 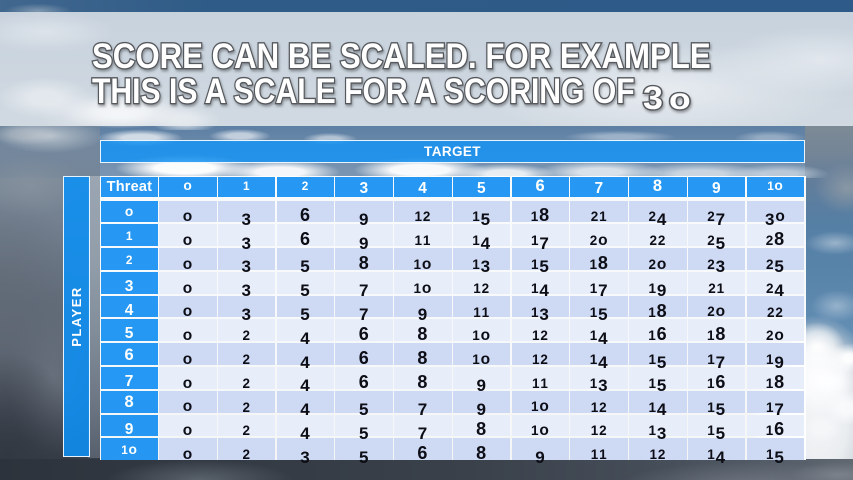 What do you see at coordinates (680, 99) in the screenshot?
I see `svg-text: o` at bounding box center [680, 99].